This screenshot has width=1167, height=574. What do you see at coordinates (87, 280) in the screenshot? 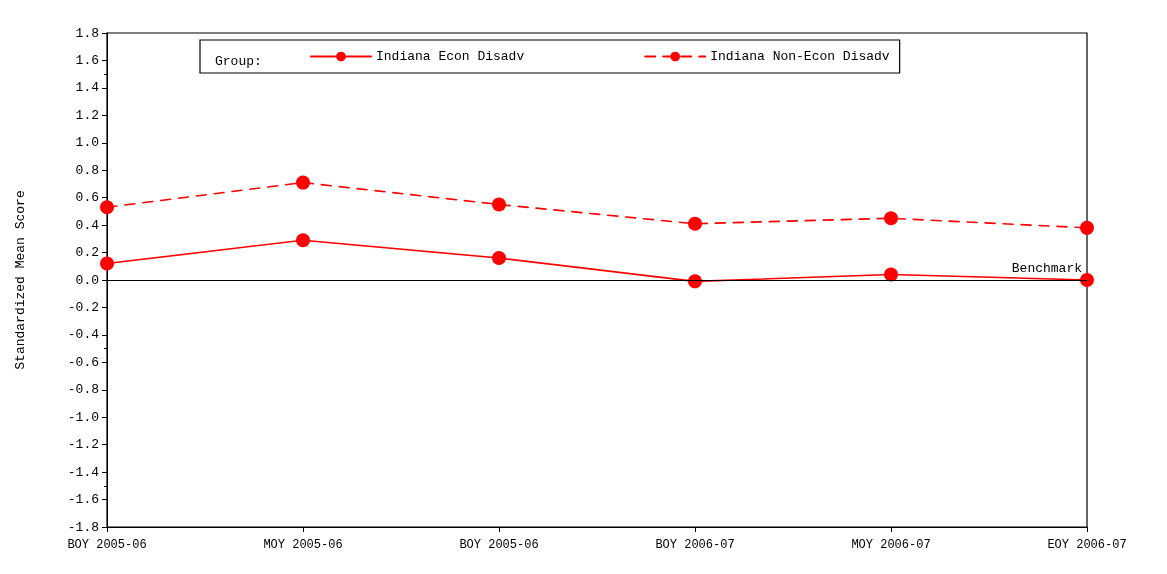
I see `y-tick-label: 0.0` at bounding box center [87, 280].